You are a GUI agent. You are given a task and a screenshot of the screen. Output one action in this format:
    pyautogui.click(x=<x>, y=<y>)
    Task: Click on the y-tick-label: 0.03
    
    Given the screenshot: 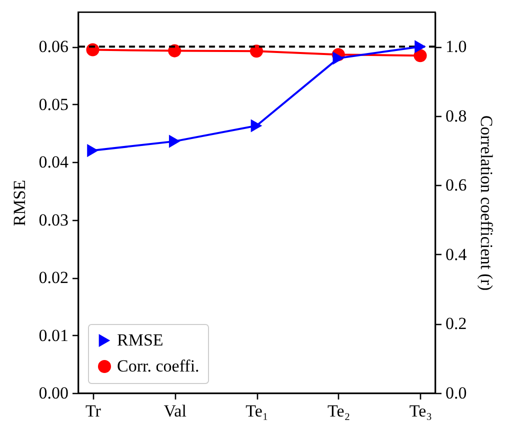 What is the action you would take?
    pyautogui.click(x=53, y=220)
    